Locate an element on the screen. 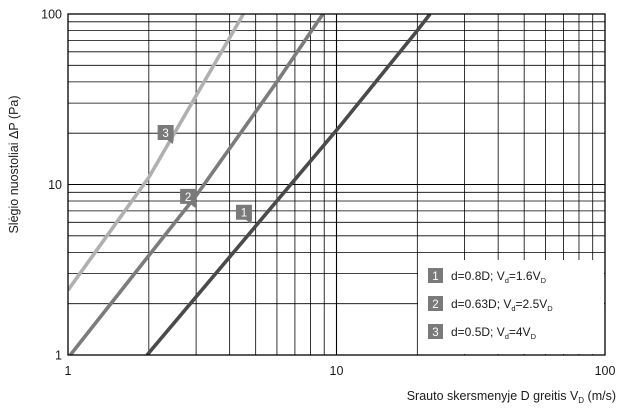 The width and height of the screenshot is (625, 413). legend-item-1: 1 d=0.8D; Vd=1.6VD is located at coordinates (487, 276).